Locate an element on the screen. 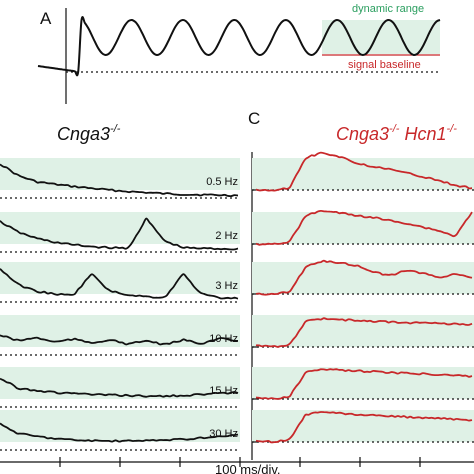 The height and width of the screenshot is (474, 474). panel-c-shade-row is located at coordinates (363, 174).